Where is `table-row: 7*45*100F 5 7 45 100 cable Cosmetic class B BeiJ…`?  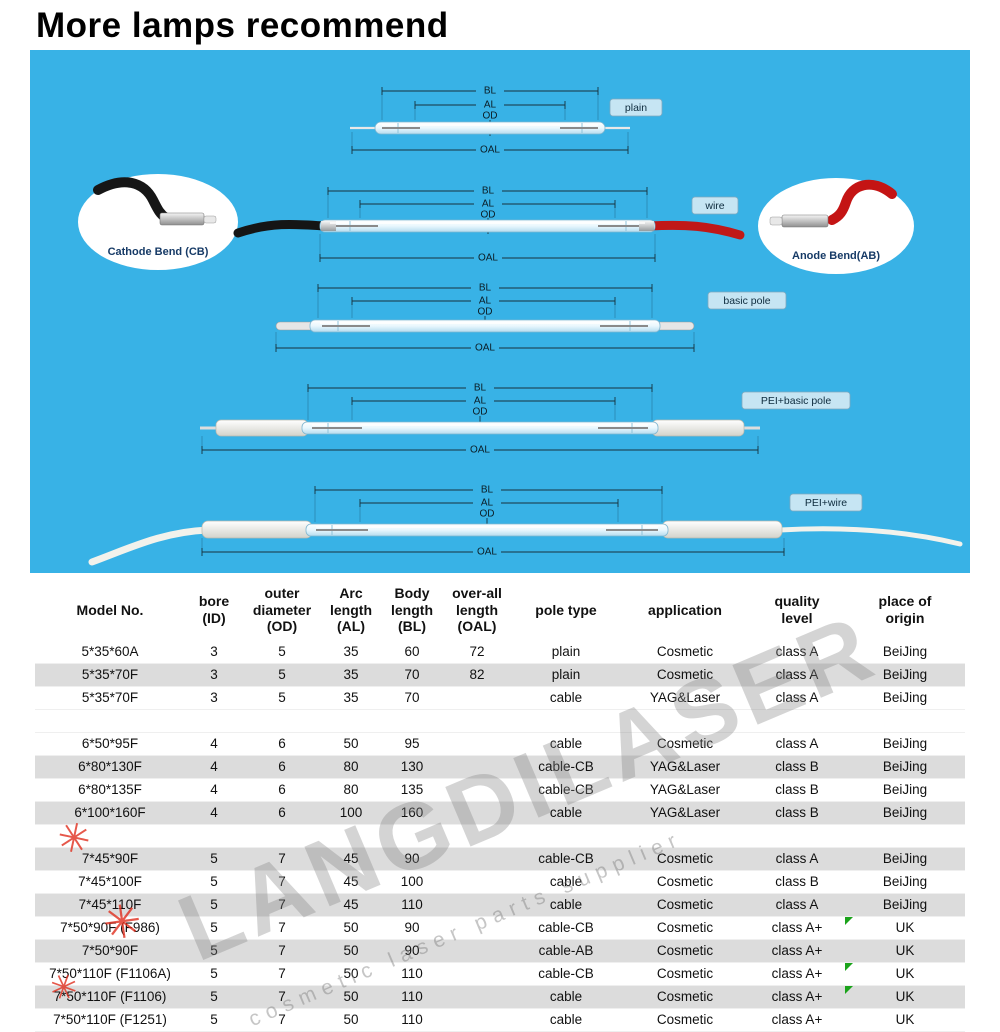
table-row: 7*45*100F 5 7 45 100 cable Cosmetic class B BeiJ… is located at coordinates (500, 882).